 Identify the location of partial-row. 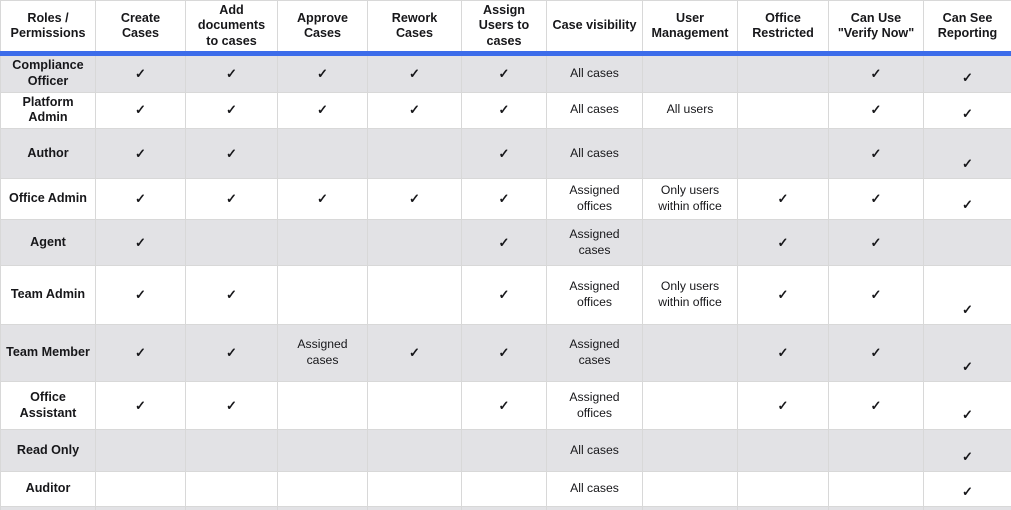
(505, 508).